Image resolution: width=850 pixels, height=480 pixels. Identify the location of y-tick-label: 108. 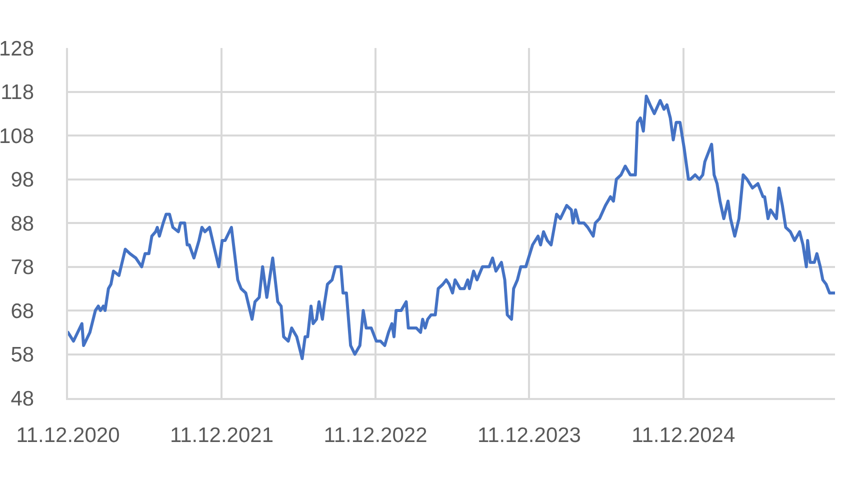
(17, 136).